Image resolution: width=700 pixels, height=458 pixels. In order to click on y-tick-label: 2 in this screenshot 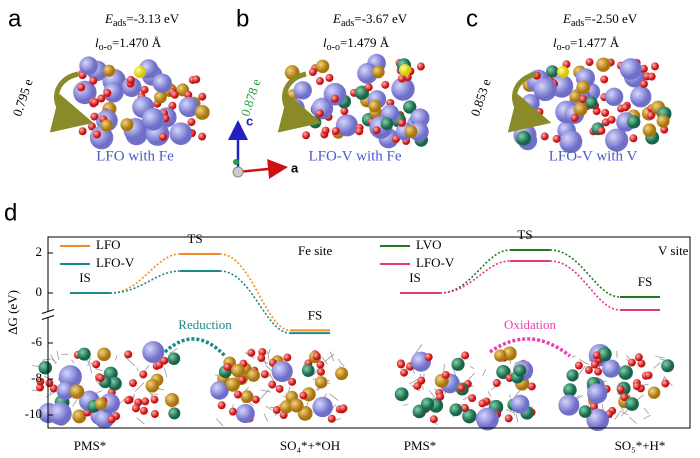, I will do `click(39, 251)`.